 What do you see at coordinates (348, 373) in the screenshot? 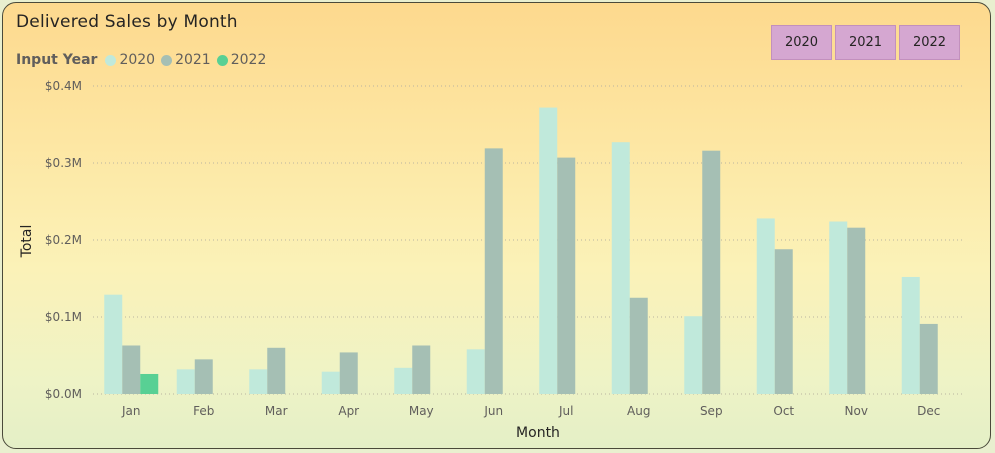
I see `bar-2021-apr` at bounding box center [348, 373].